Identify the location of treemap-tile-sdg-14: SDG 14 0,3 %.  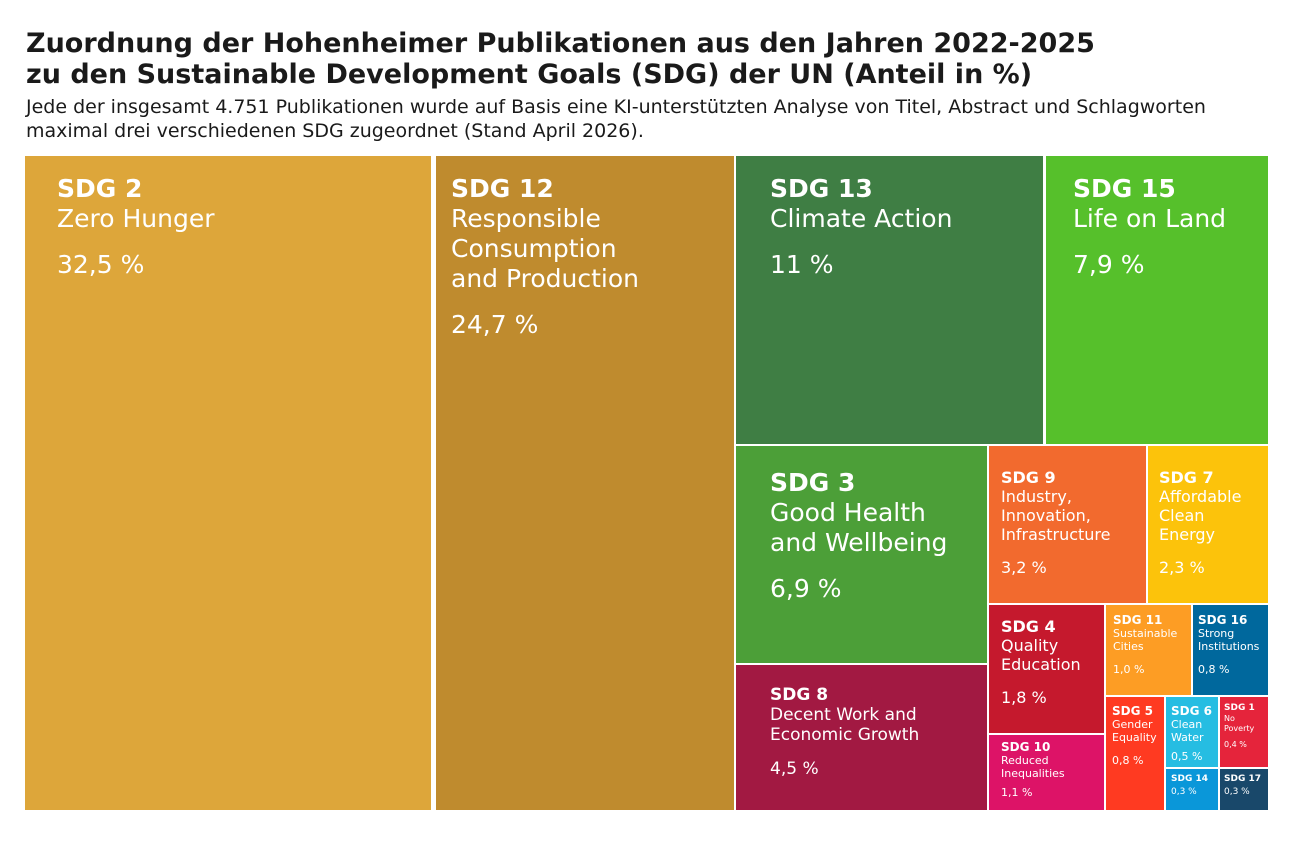
(1192, 789).